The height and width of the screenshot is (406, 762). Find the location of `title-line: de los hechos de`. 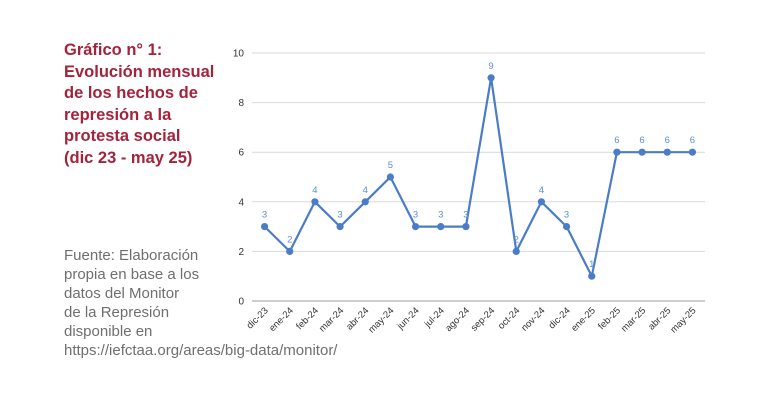

title-line: de los hechos de is located at coordinates (131, 93).